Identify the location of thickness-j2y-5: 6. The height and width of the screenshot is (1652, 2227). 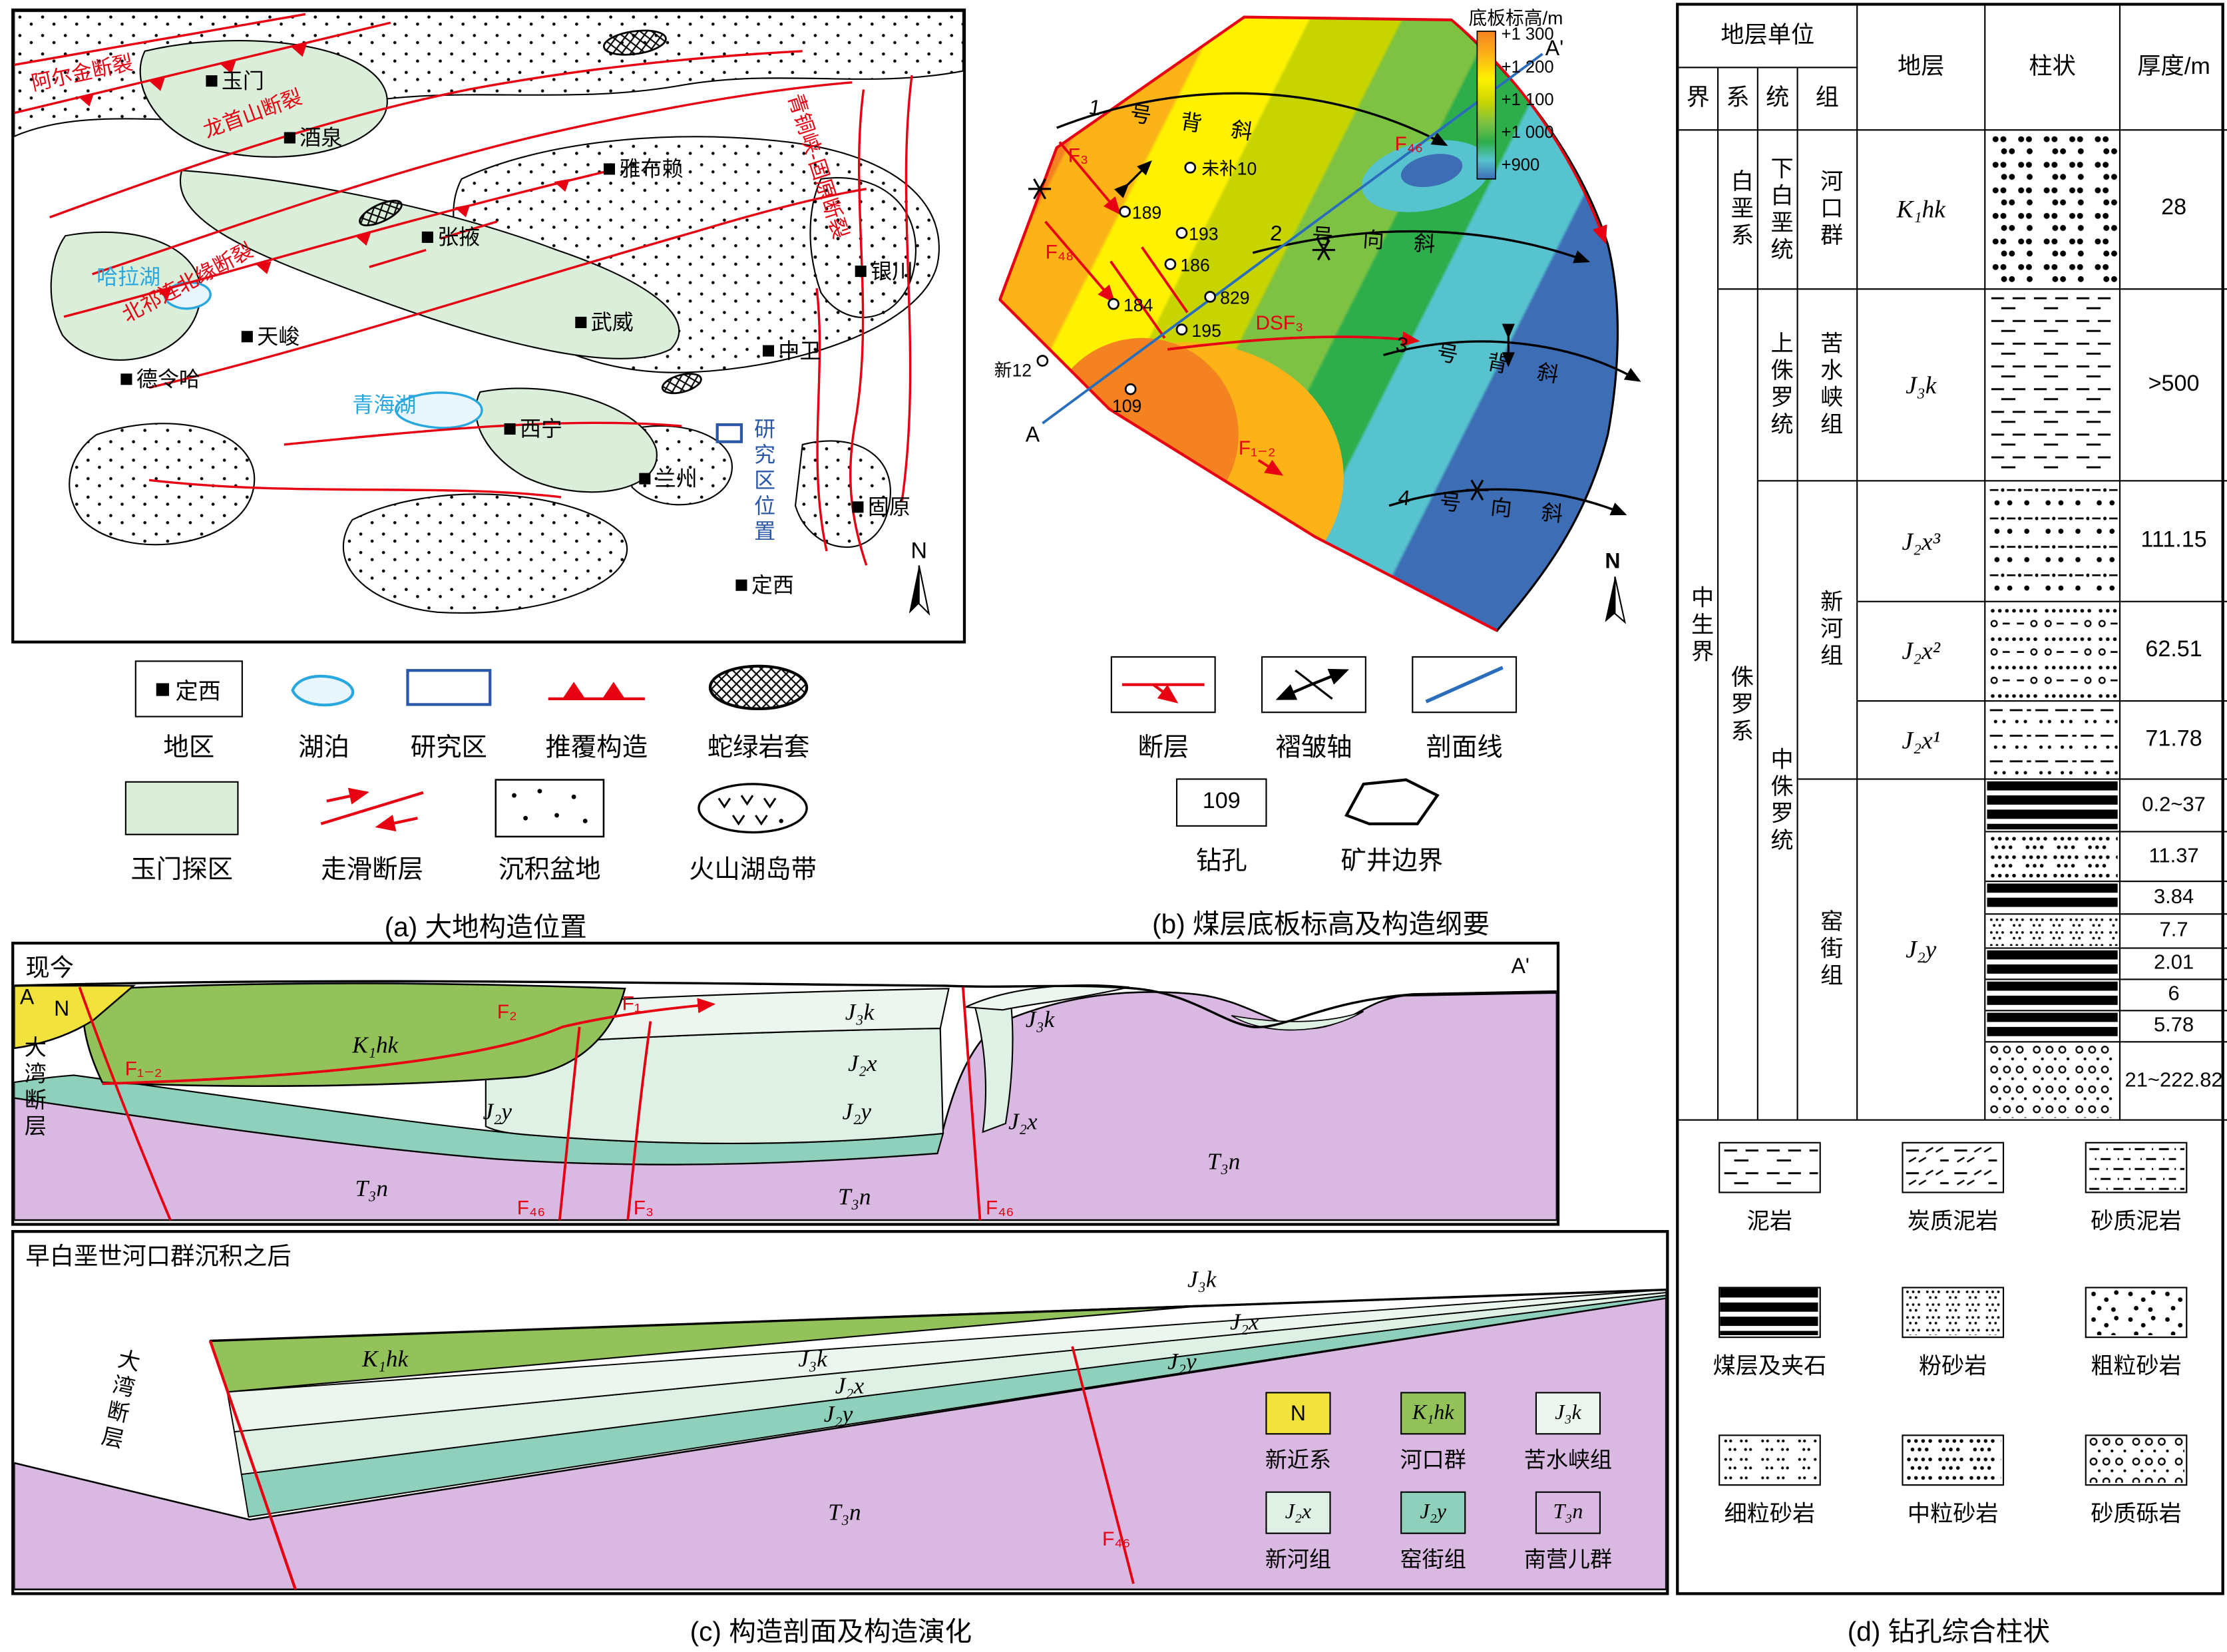
(2174, 996).